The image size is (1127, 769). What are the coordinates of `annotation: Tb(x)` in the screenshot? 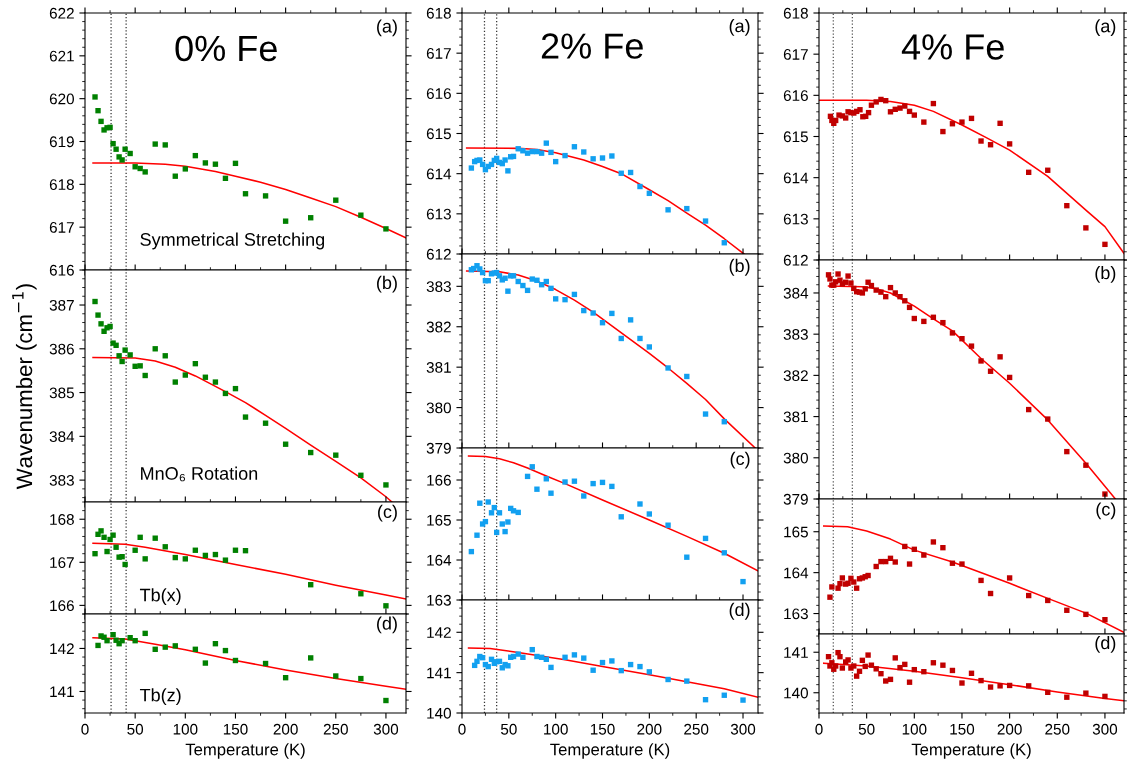 It's located at (160, 597).